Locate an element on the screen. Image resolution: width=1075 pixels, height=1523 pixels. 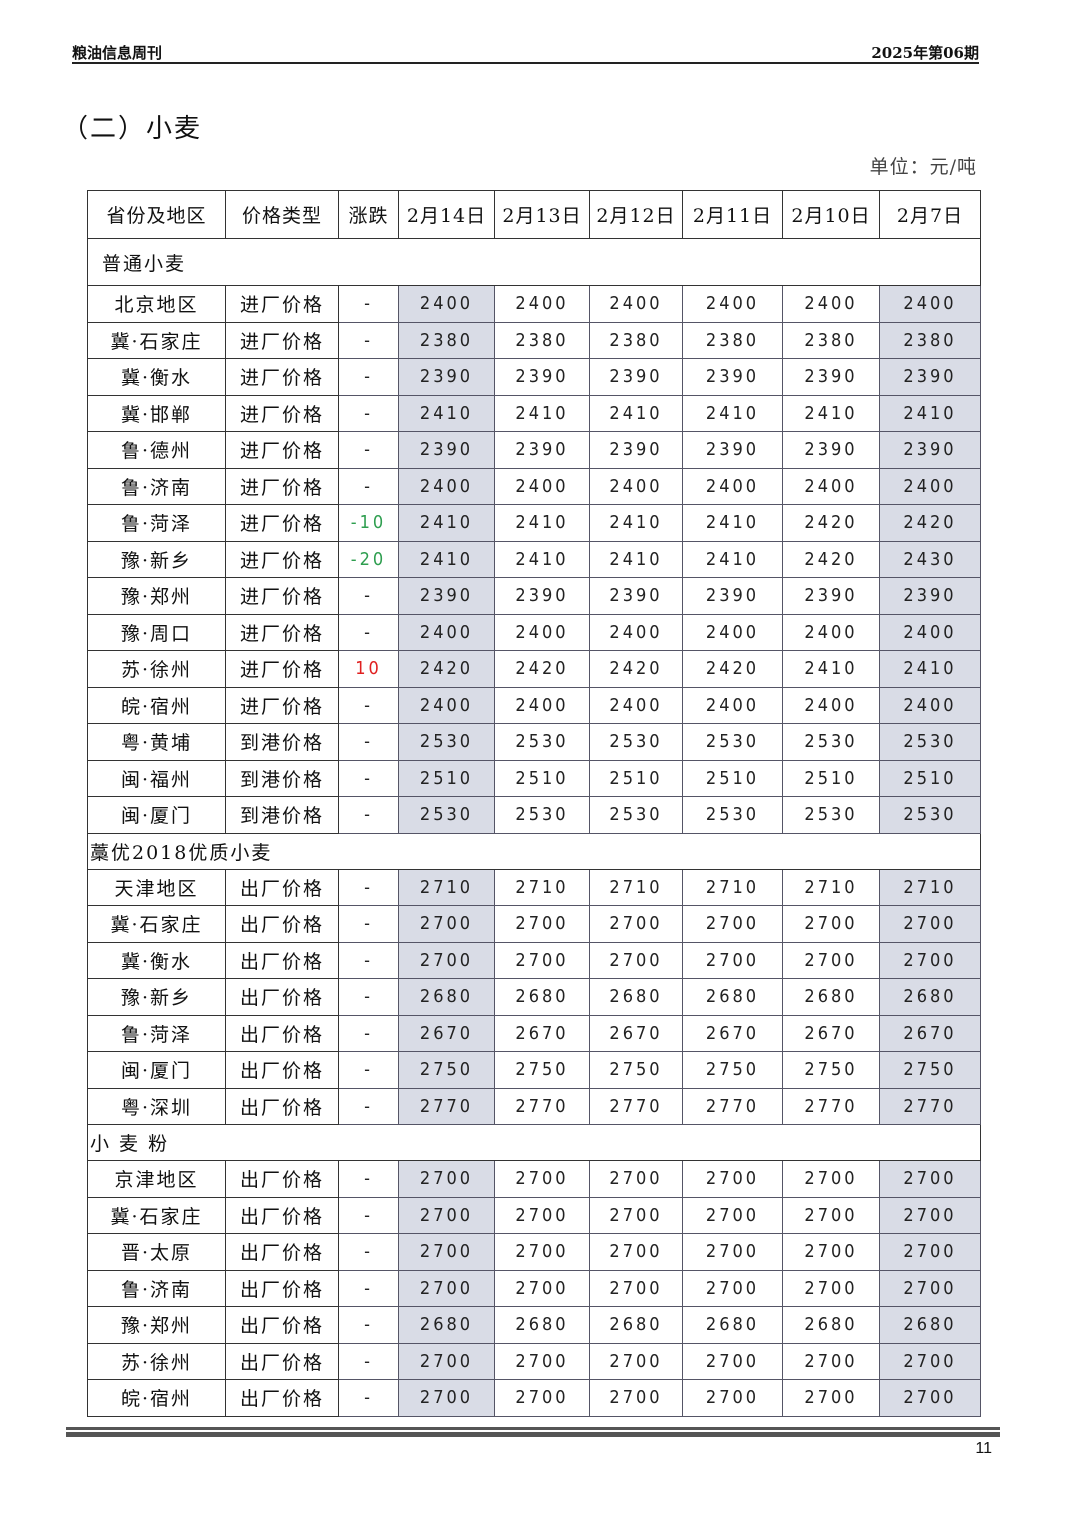
region-cell: 晋·太原 is located at coordinates (156, 1252).